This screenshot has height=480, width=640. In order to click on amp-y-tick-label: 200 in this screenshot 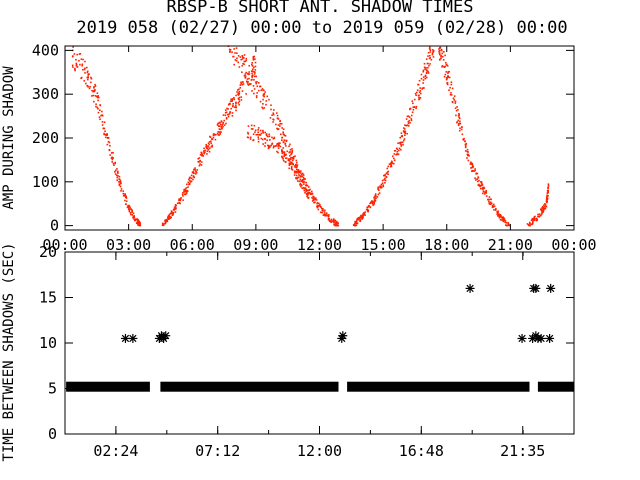, I will do `click(45, 138)`.